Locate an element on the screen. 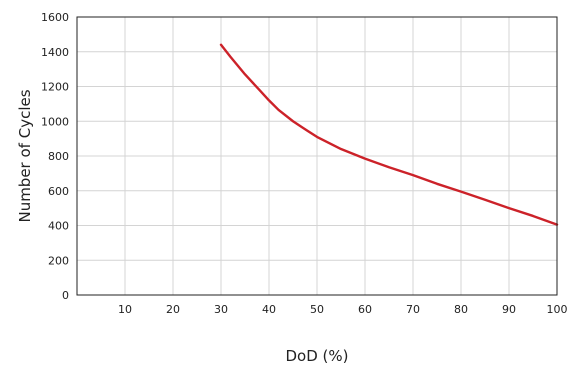  x-tick-label: 20 is located at coordinates (173, 309).